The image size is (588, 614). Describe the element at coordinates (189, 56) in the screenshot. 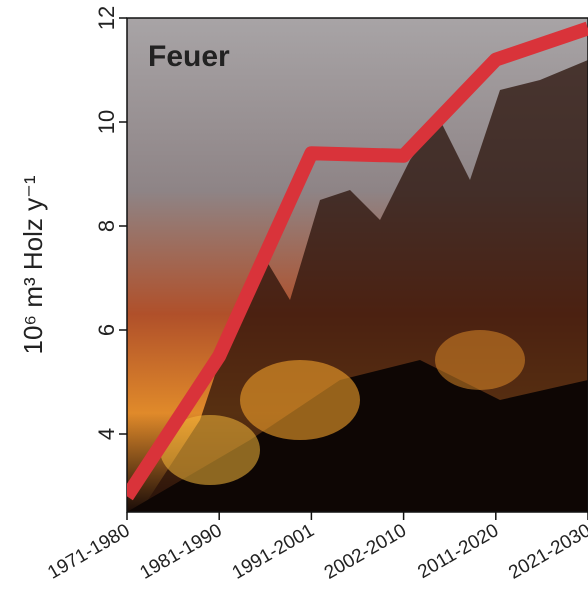

I see `chart-title: Feuer` at that location.